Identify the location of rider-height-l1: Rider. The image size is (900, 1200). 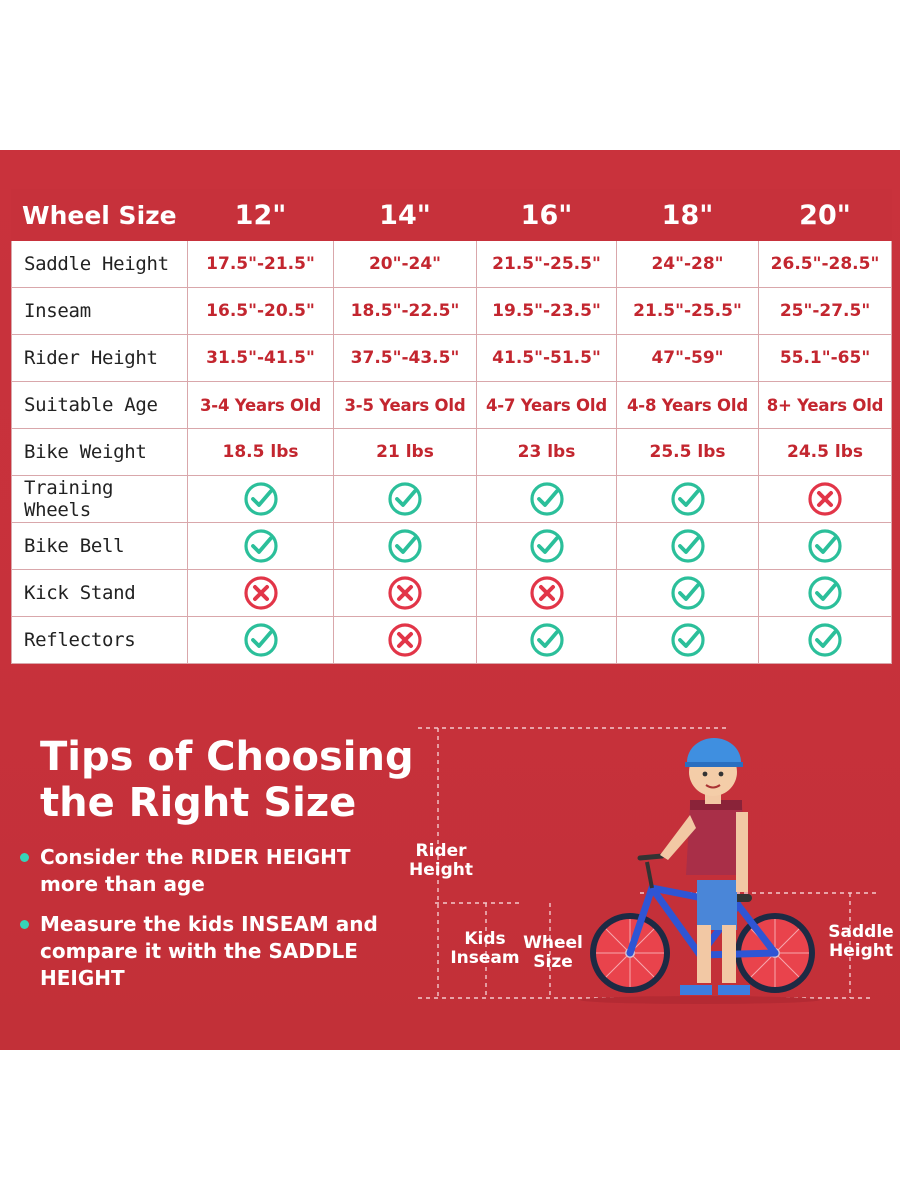
(441, 851).